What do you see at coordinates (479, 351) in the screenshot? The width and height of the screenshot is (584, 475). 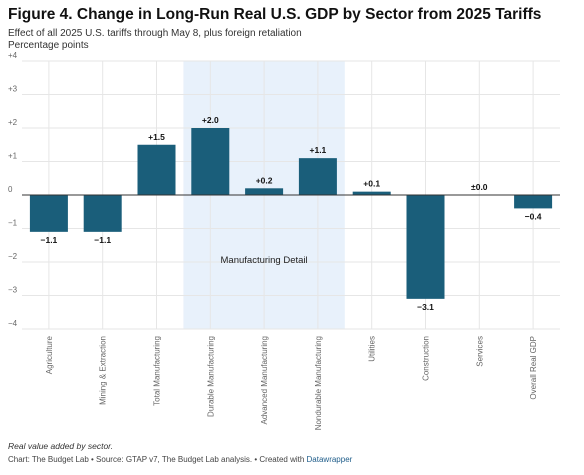 I see `x-tick-label: Services` at bounding box center [479, 351].